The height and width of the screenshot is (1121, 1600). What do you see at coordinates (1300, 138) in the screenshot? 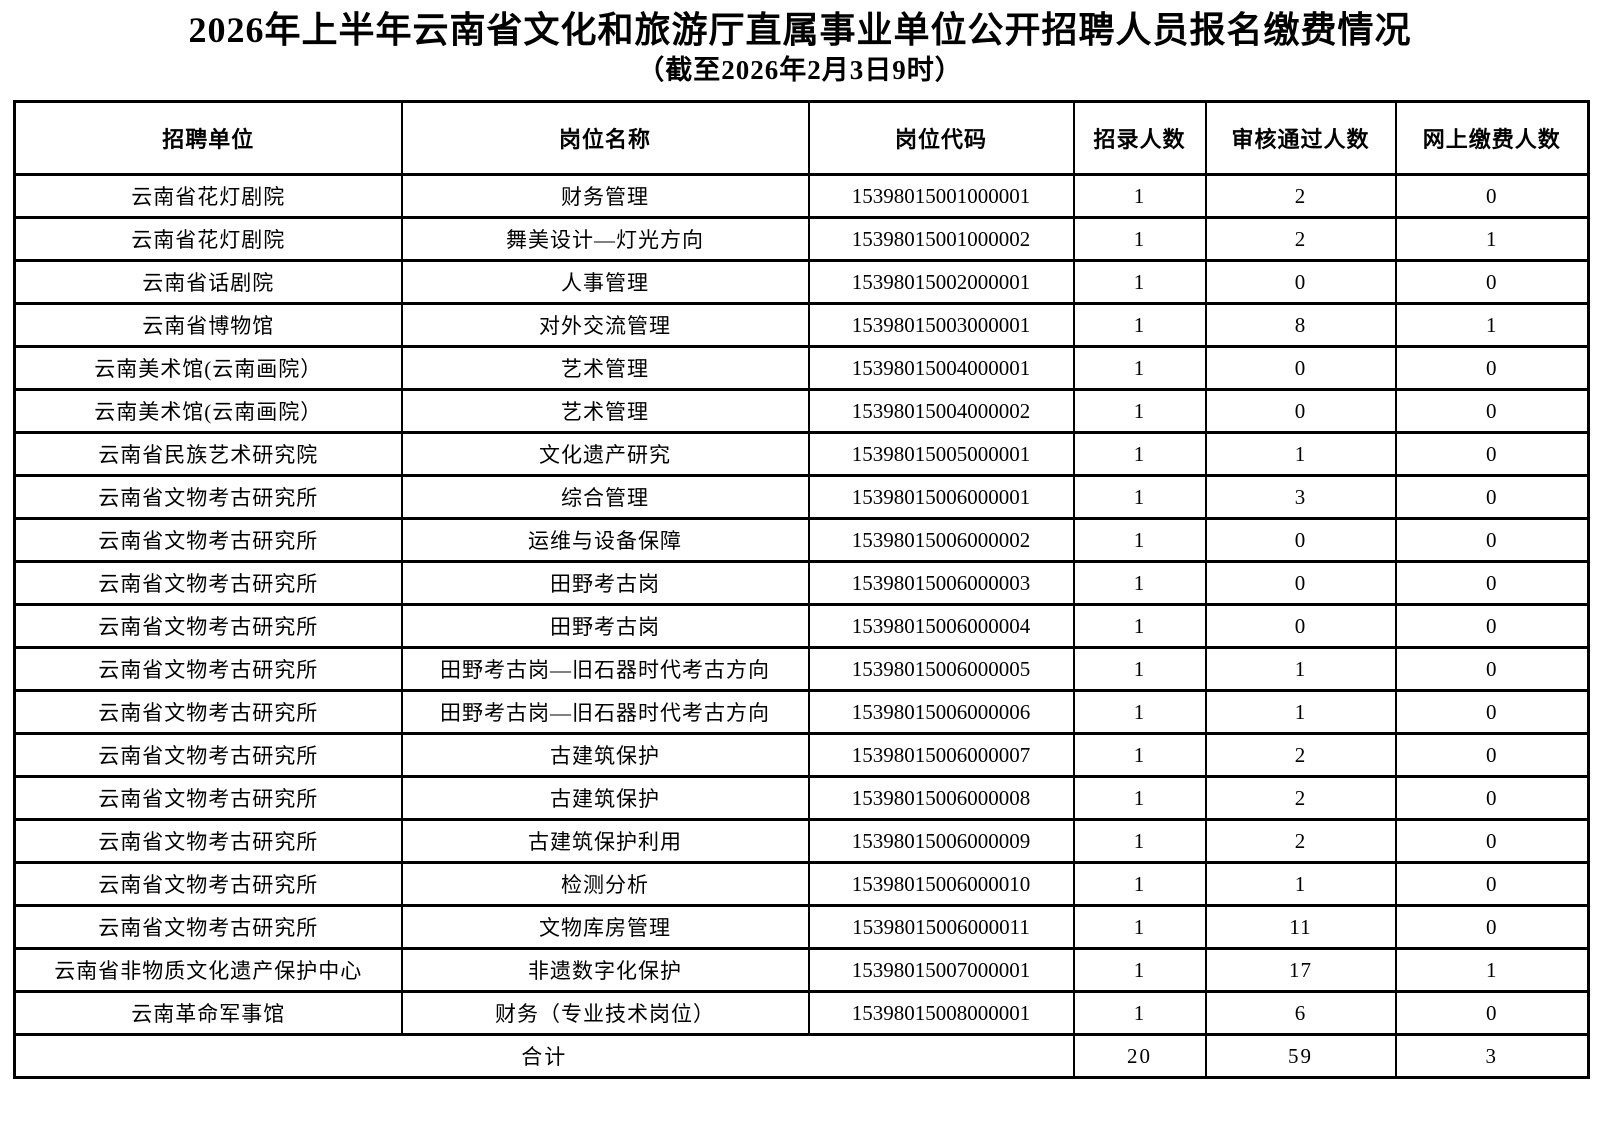
I see `column-header-approved: 审核通过人数` at bounding box center [1300, 138].